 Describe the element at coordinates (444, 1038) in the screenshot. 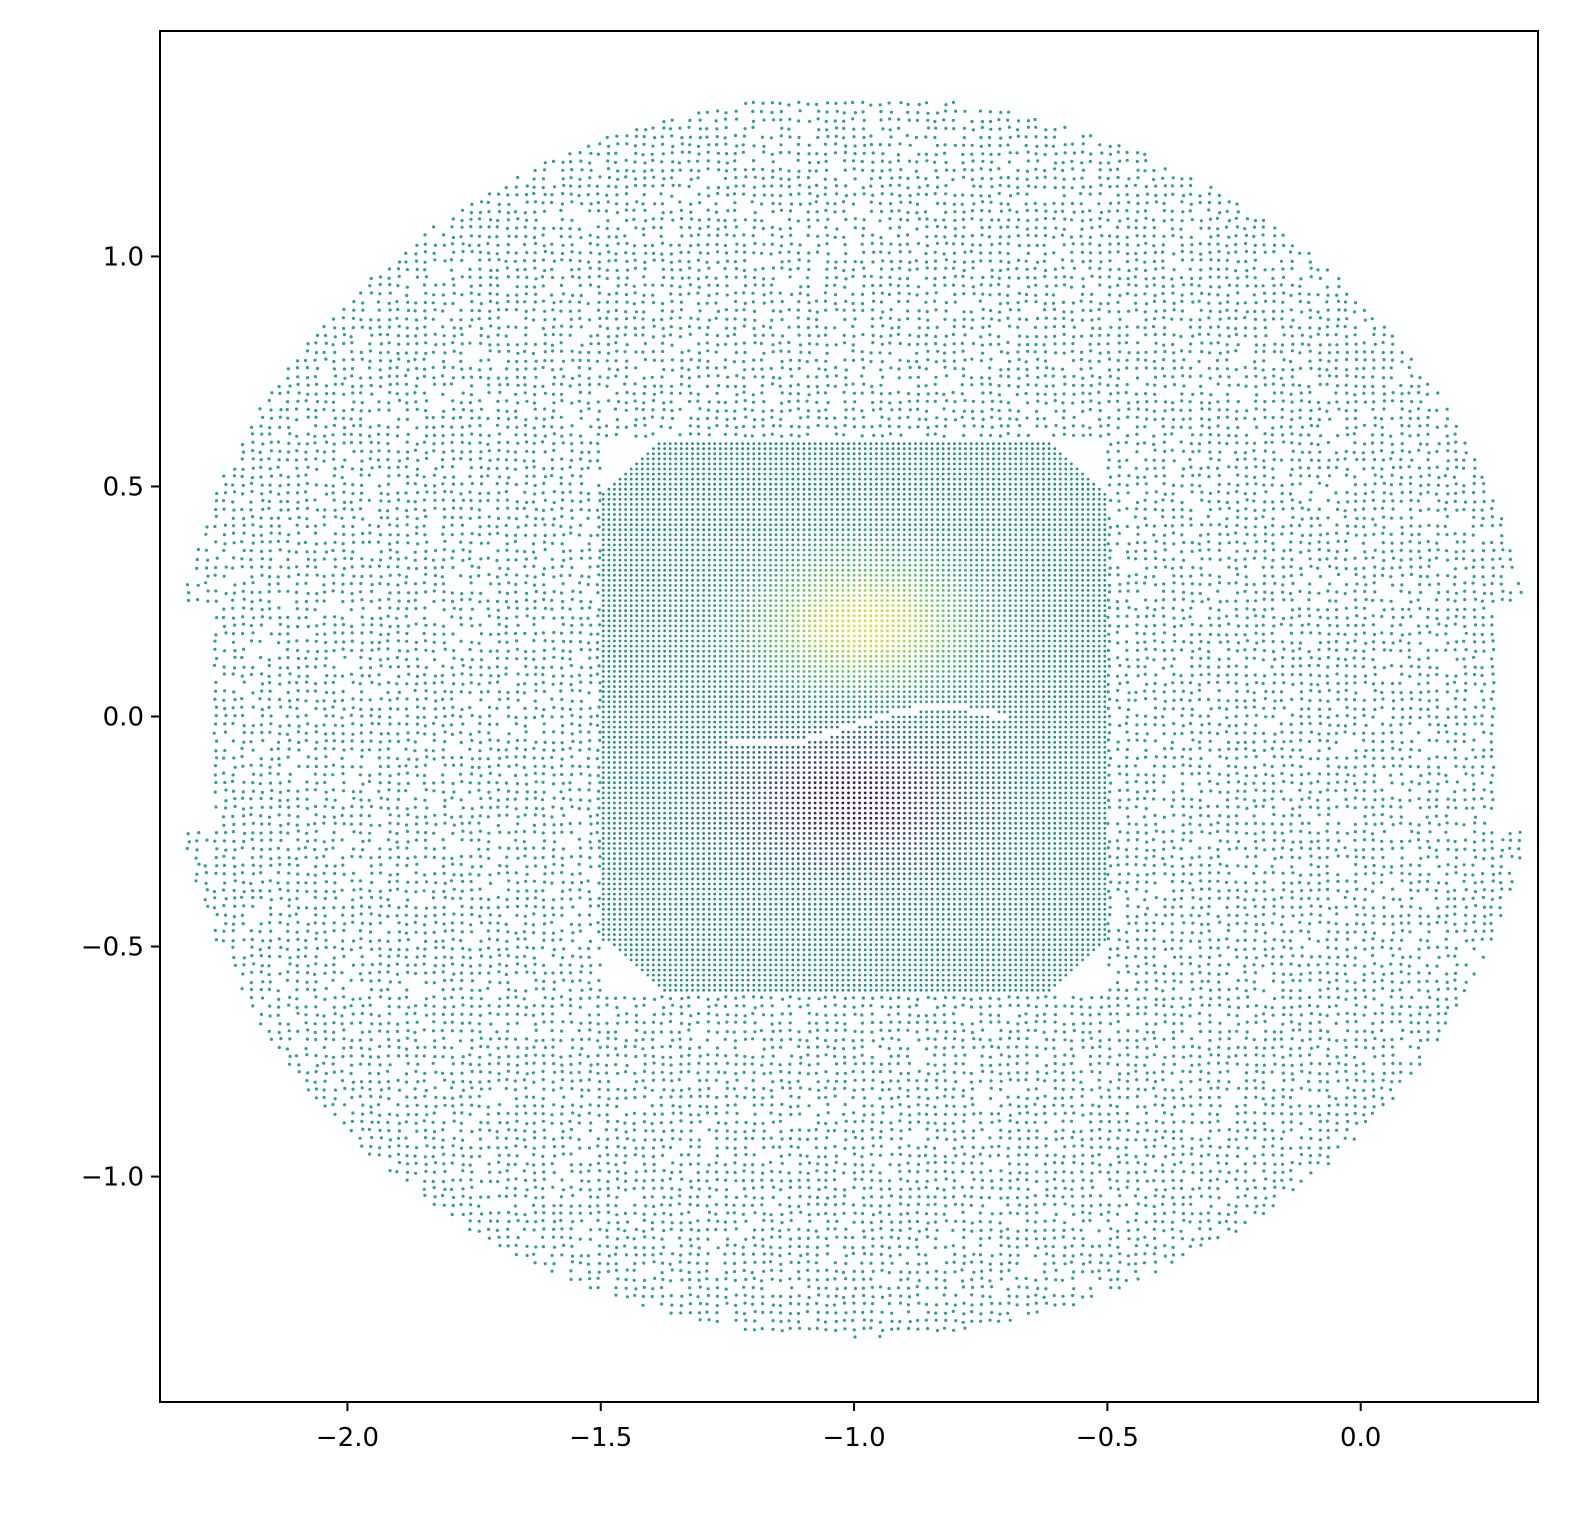

I see `scatter-point-2066` at that location.